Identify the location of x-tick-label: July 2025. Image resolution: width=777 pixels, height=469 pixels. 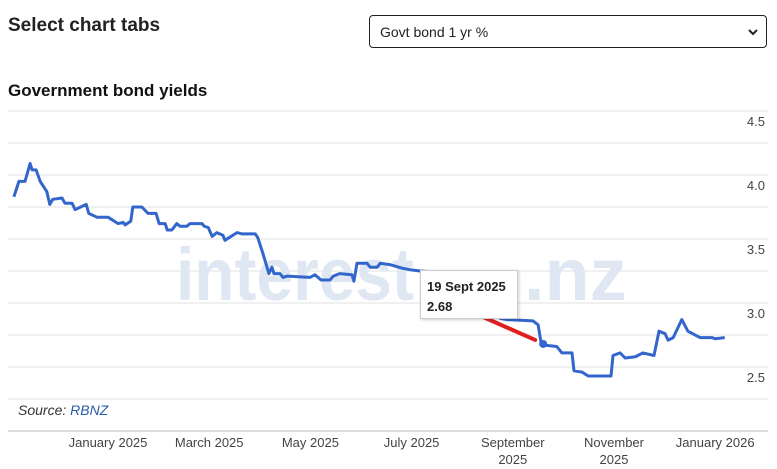
(412, 442).